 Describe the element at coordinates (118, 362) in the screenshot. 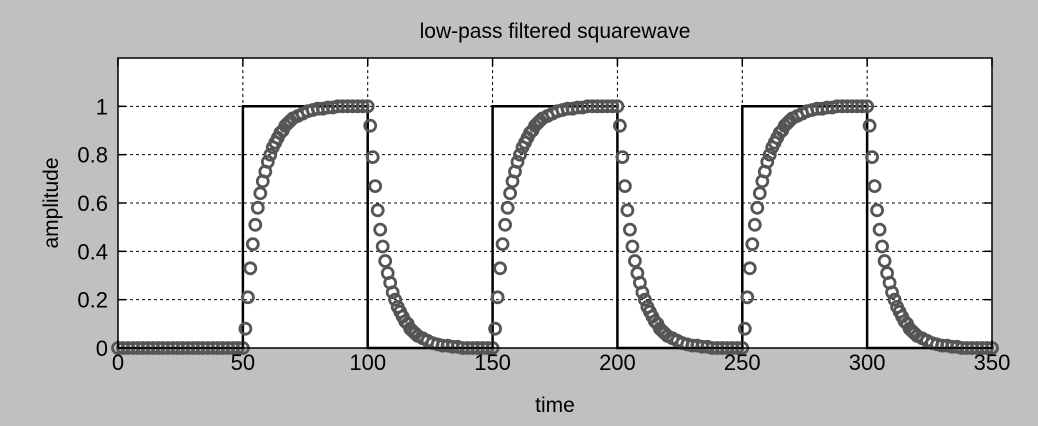

I see `x-tick-label: 0` at that location.